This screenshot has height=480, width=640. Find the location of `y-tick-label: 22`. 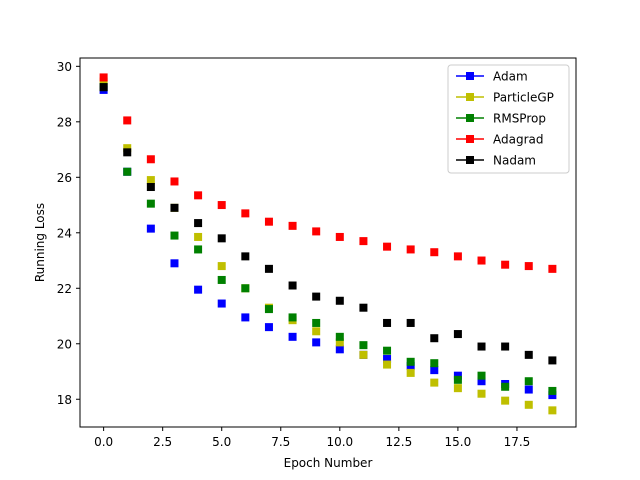

y-tick-label: 22 is located at coordinates (64, 289).